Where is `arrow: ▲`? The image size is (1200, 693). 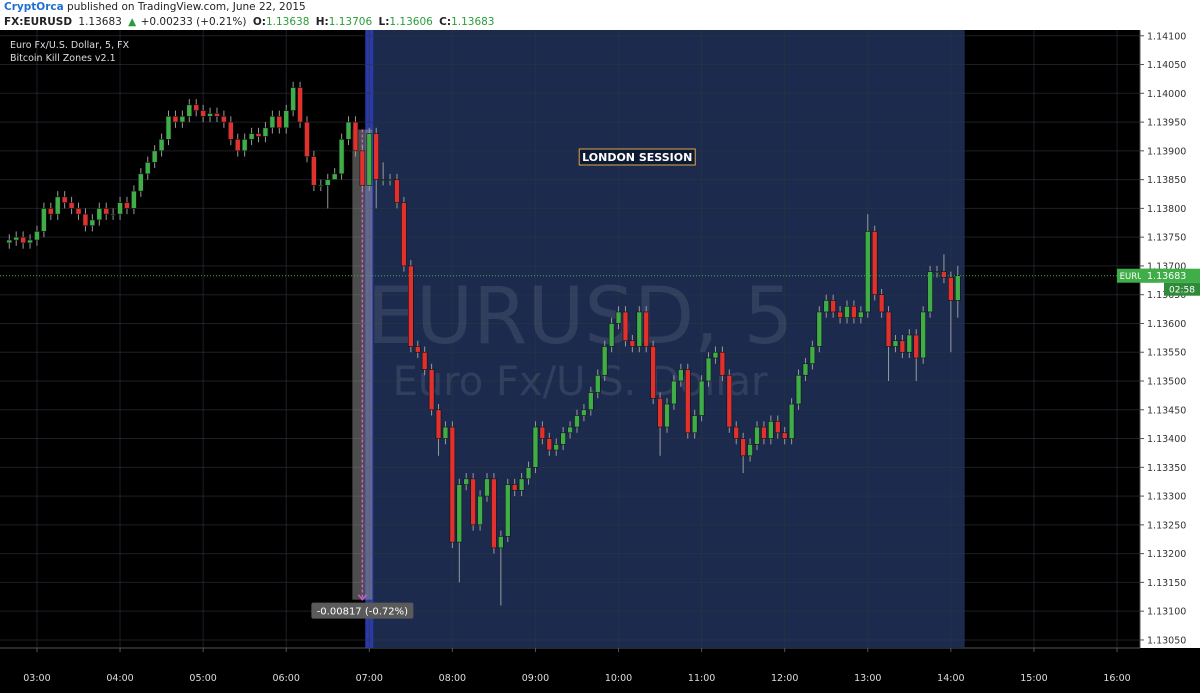 arrow: ▲ is located at coordinates (132, 22).